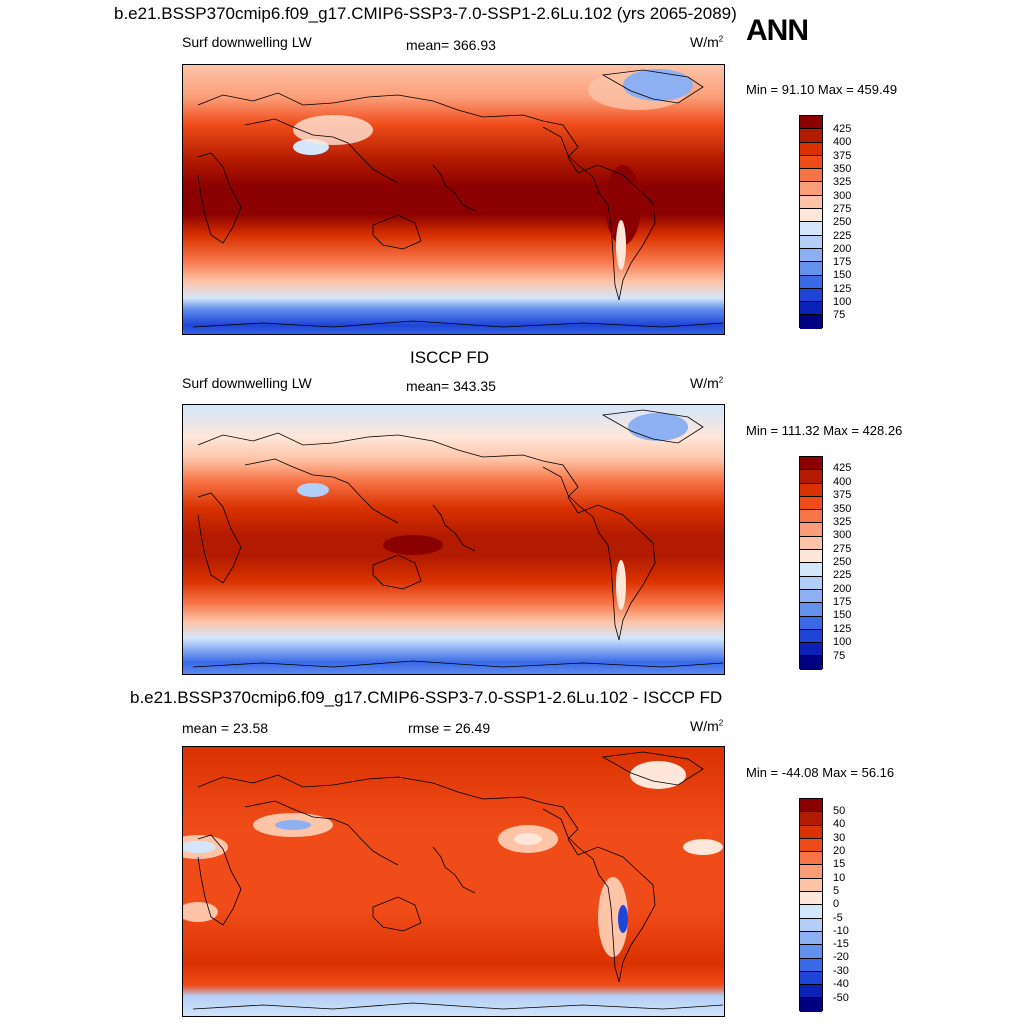  Describe the element at coordinates (839, 864) in the screenshot. I see `panel3-cbar-label: 15` at that location.